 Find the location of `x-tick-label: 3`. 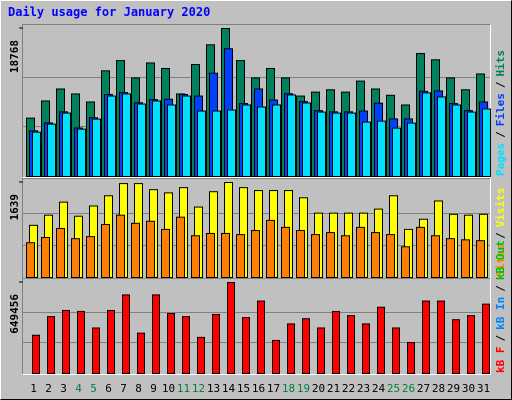

x-tick-label: 3 is located at coordinates (63, 388).